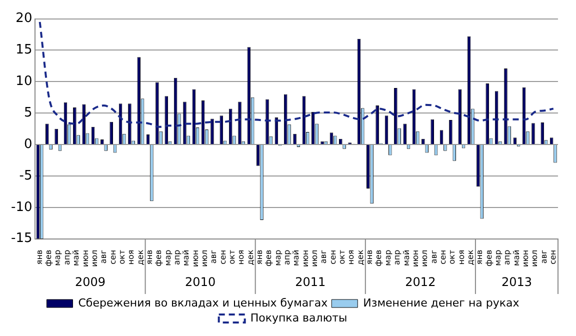  Describe the element at coordinates (24, 18) in the screenshot. I see `y-tick-label: 20` at that location.